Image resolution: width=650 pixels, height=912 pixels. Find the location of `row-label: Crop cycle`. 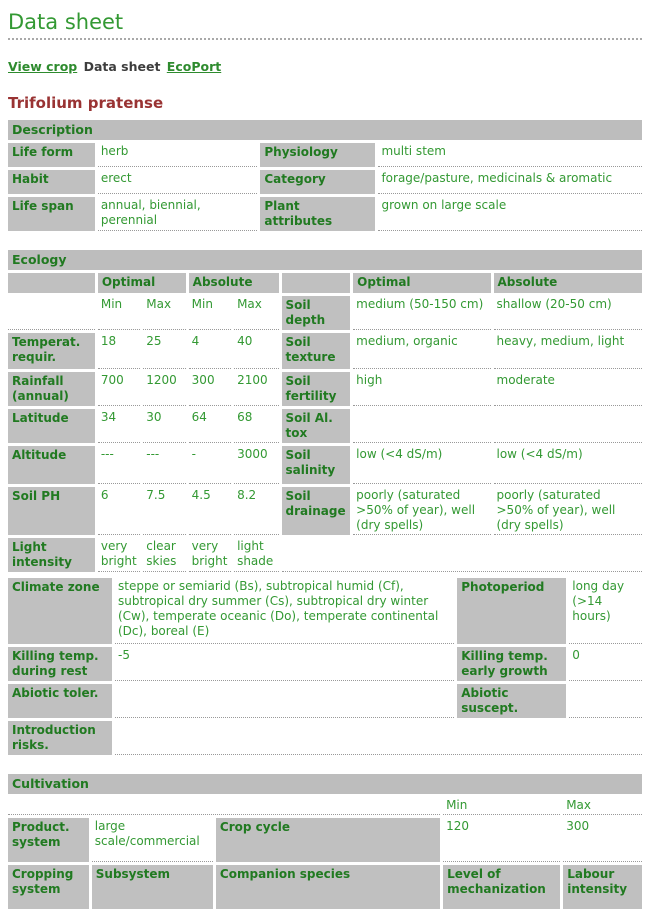

row-label: Crop cycle is located at coordinates (328, 840).